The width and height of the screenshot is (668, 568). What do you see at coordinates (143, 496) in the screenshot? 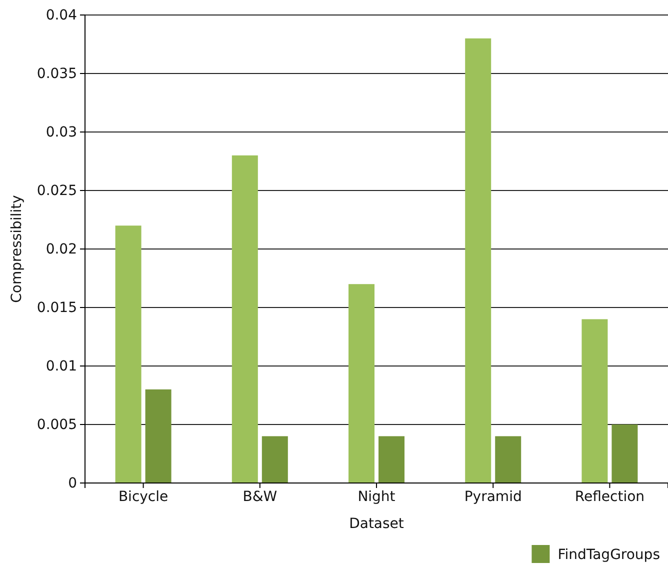
I see `x-tick-label: Bicycle` at bounding box center [143, 496].